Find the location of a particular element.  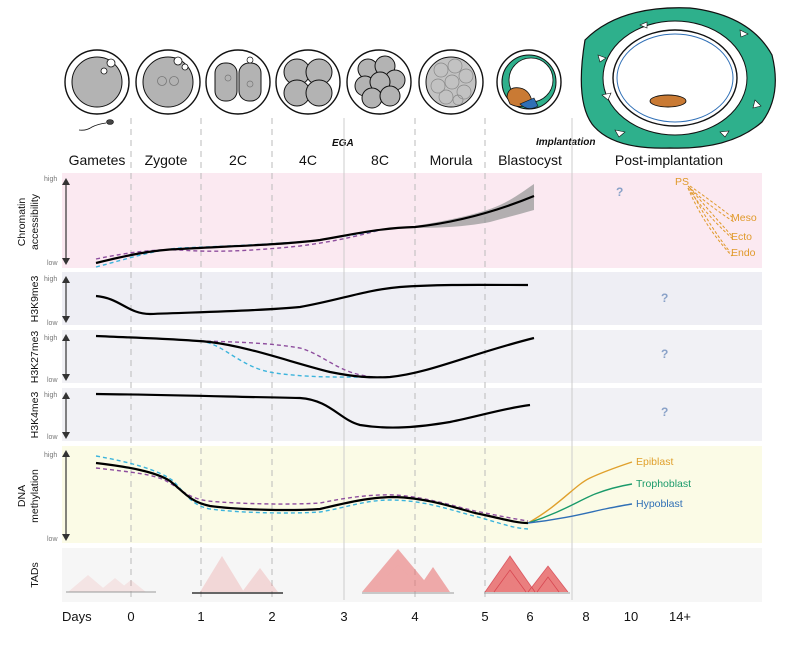

trophoblast-branch is located at coordinates (580, 503).